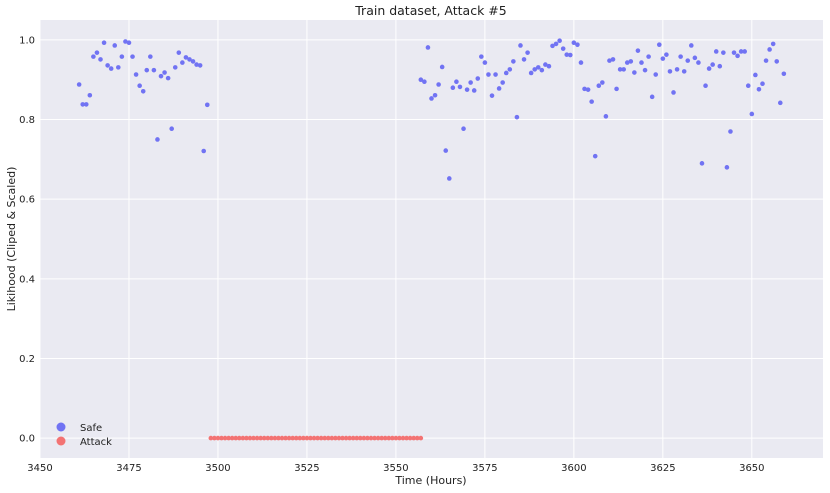  What do you see at coordinates (430, 480) in the screenshot?
I see `x-axis-label: Time (Hours)` at bounding box center [430, 480].